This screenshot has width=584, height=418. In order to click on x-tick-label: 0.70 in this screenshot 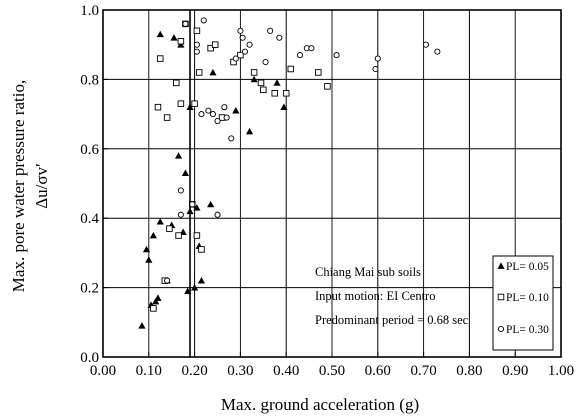, I will do `click(423, 371)`.